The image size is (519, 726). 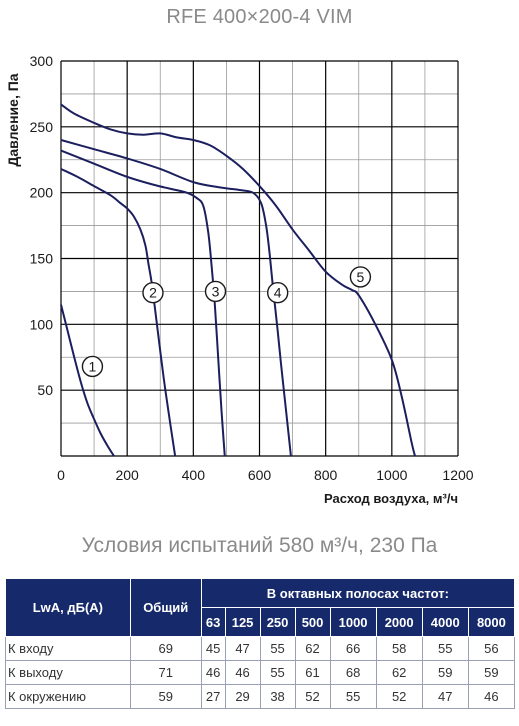 What do you see at coordinates (353, 672) in the screenshot?
I see `band-value-cell: 68` at bounding box center [353, 672].